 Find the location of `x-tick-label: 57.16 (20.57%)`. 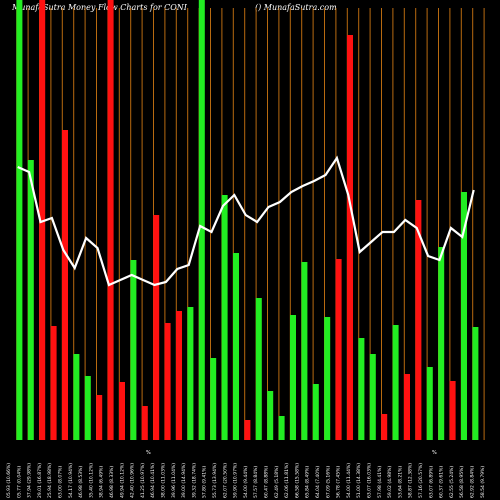

x-tick-label: 57.16 (20.57%) is located at coordinates (421, 480).